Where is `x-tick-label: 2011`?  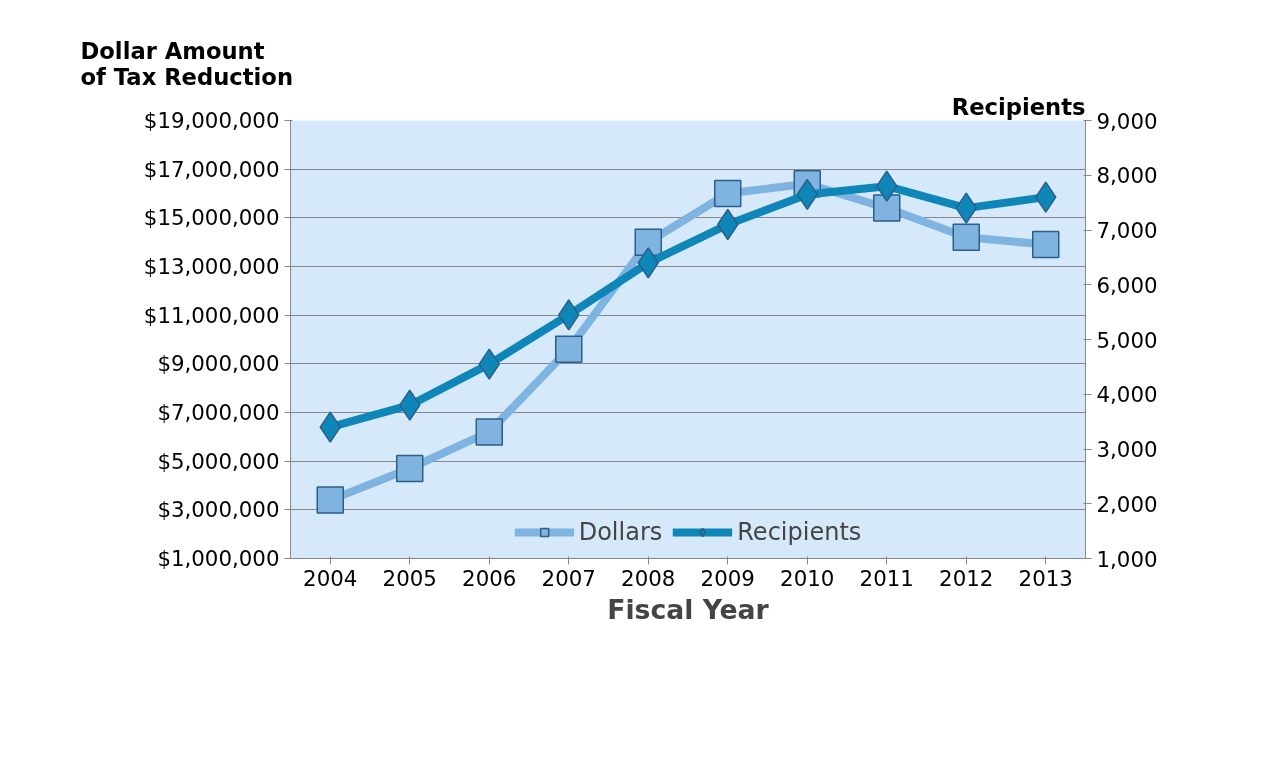 x-tick-label: 2011 is located at coordinates (886, 578).